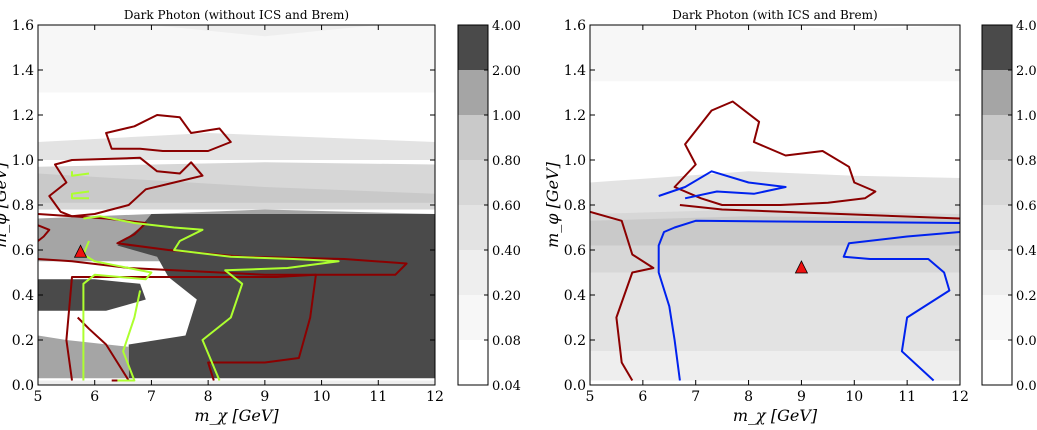 The width and height of the screenshot is (1037, 430). Describe the element at coordinates (575, 296) in the screenshot. I see `y-tick-label: 0.4` at that location.